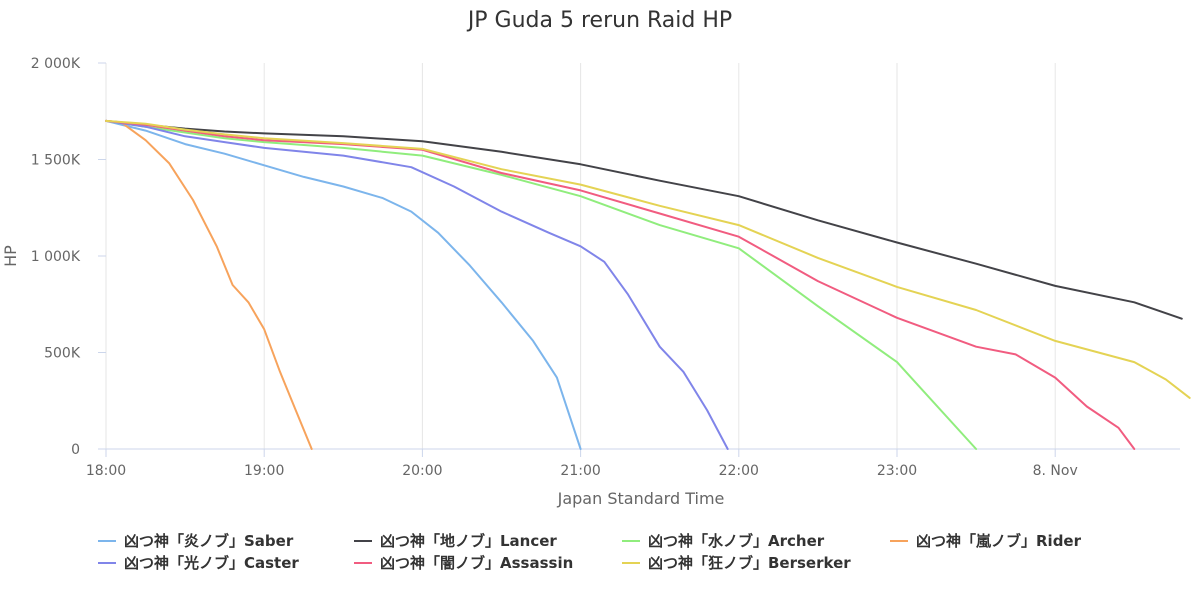 Image resolution: width=1200 pixels, height=600 pixels. Describe the element at coordinates (75, 450) in the screenshot. I see `y-tick-label: 0` at that location.